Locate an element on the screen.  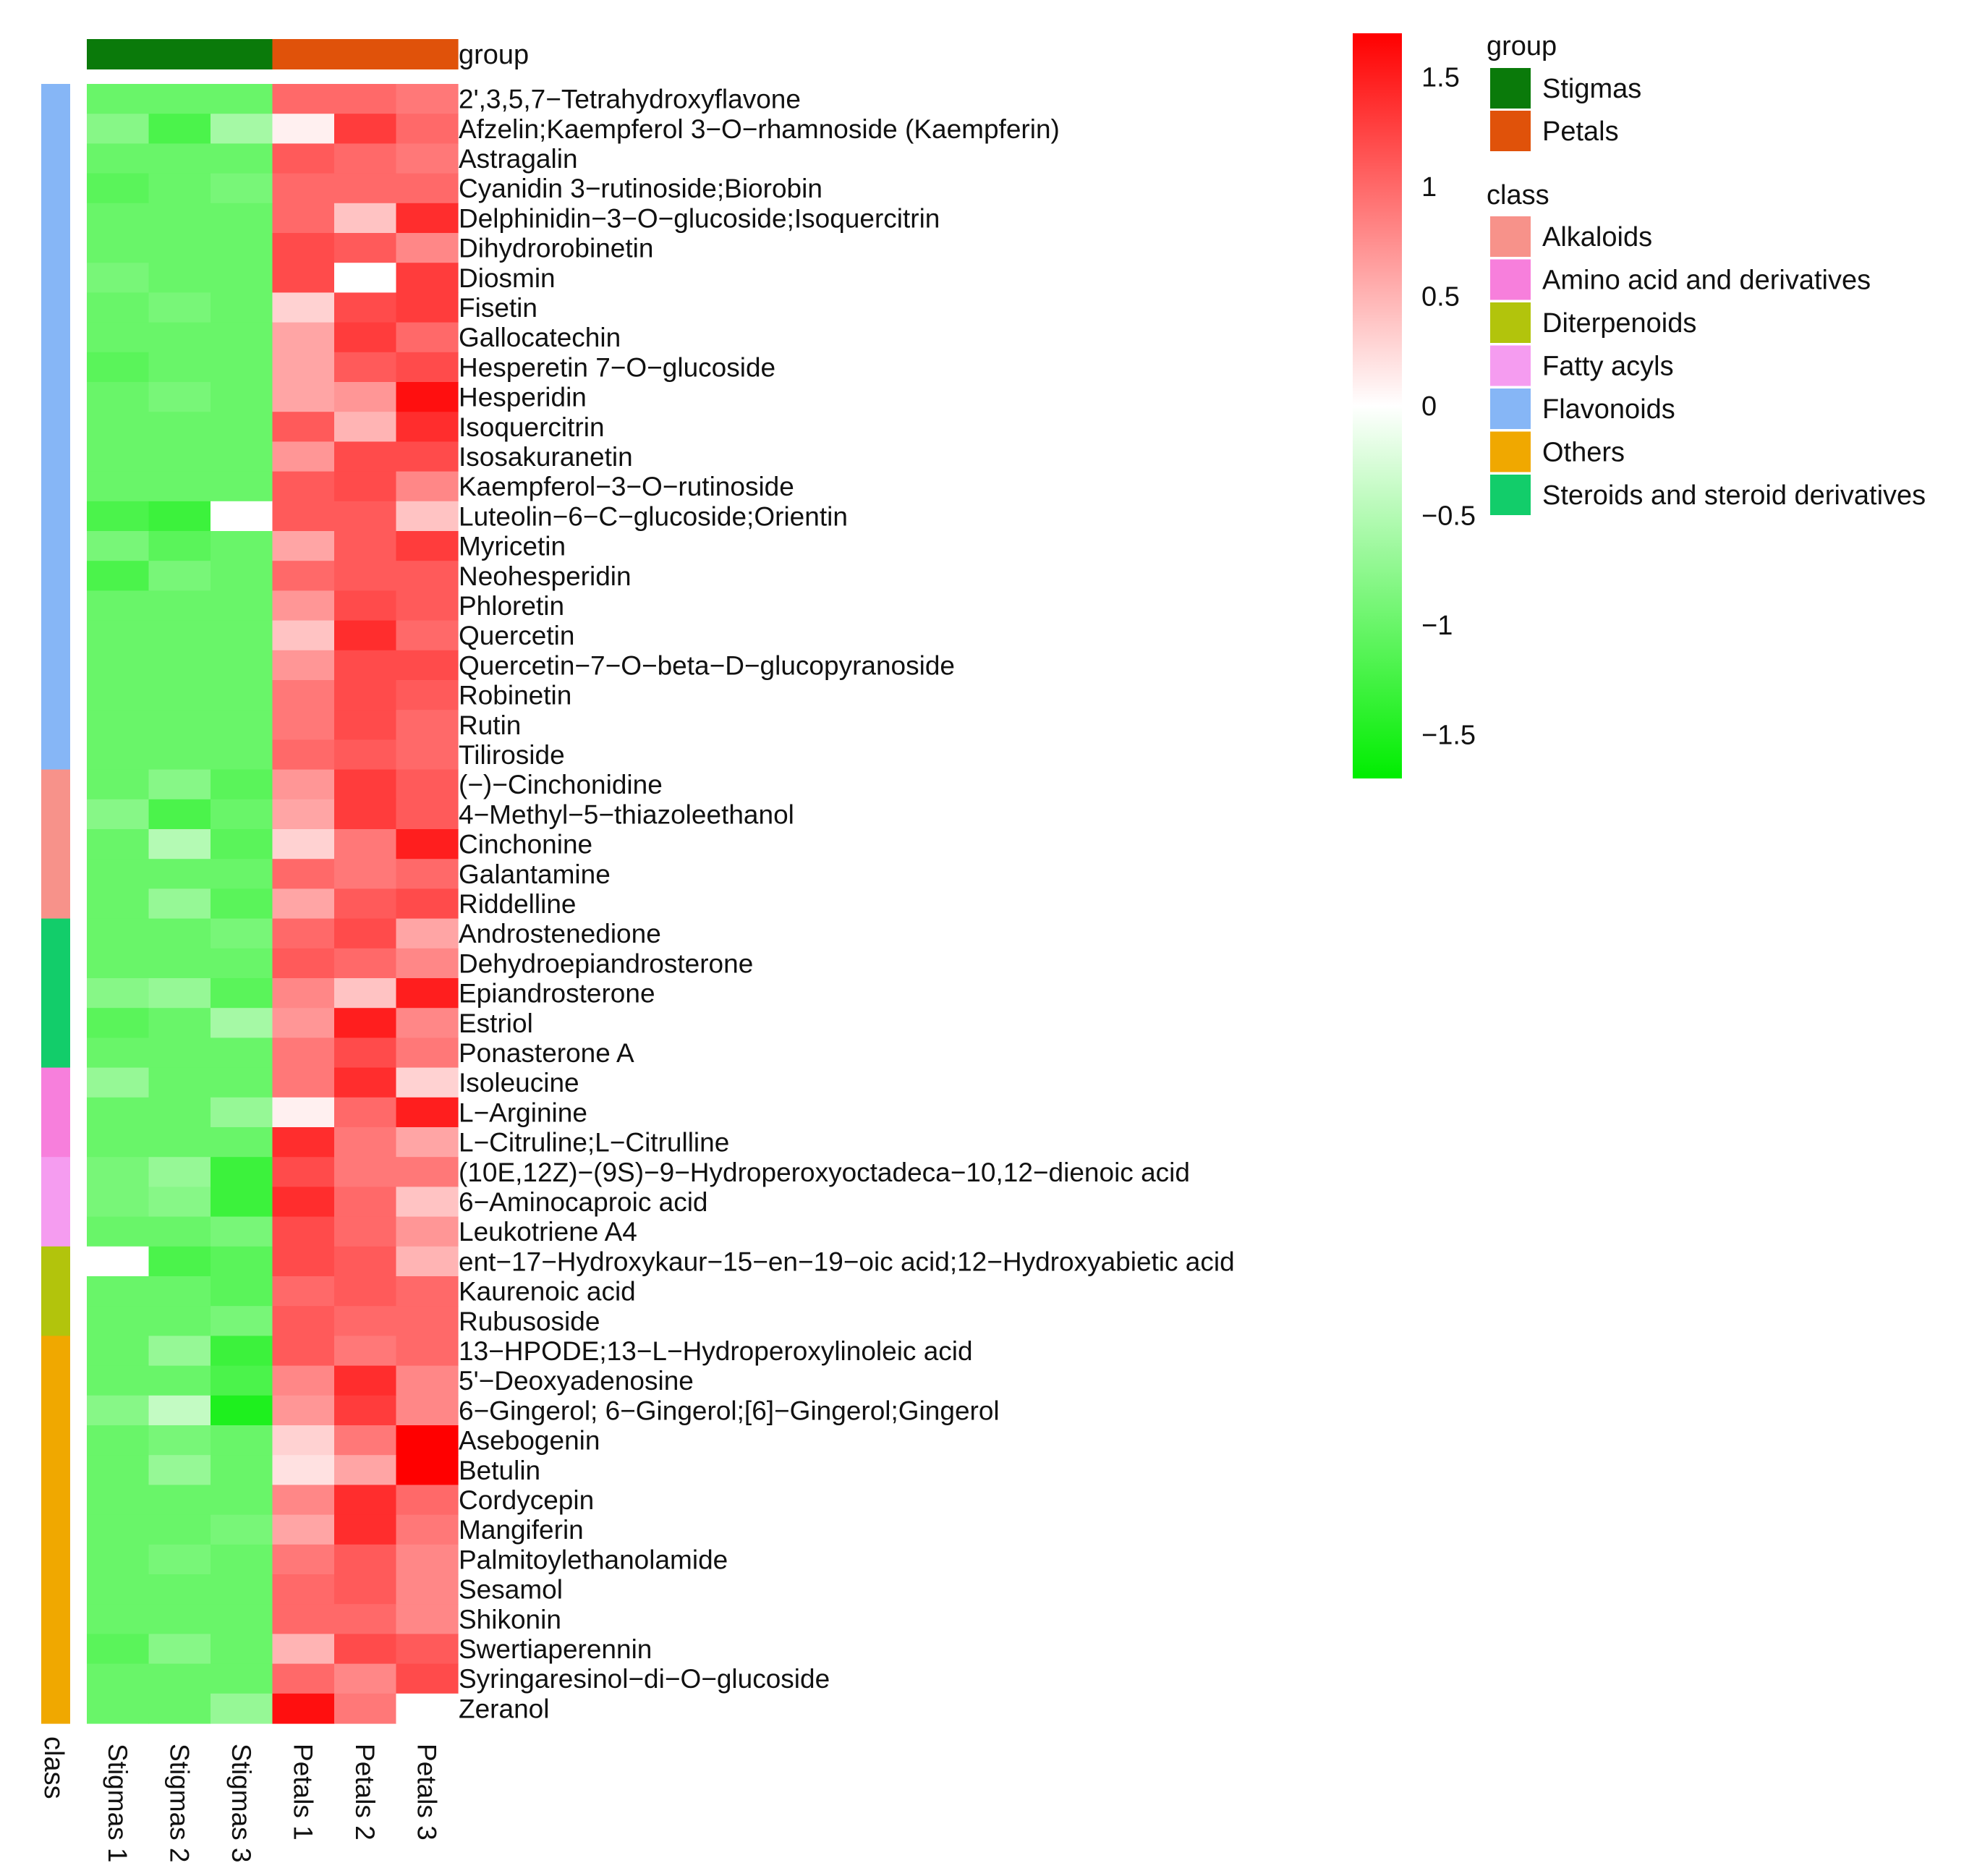
row-label: Hesperetin 7−O−glucoside is located at coordinates (617, 367).